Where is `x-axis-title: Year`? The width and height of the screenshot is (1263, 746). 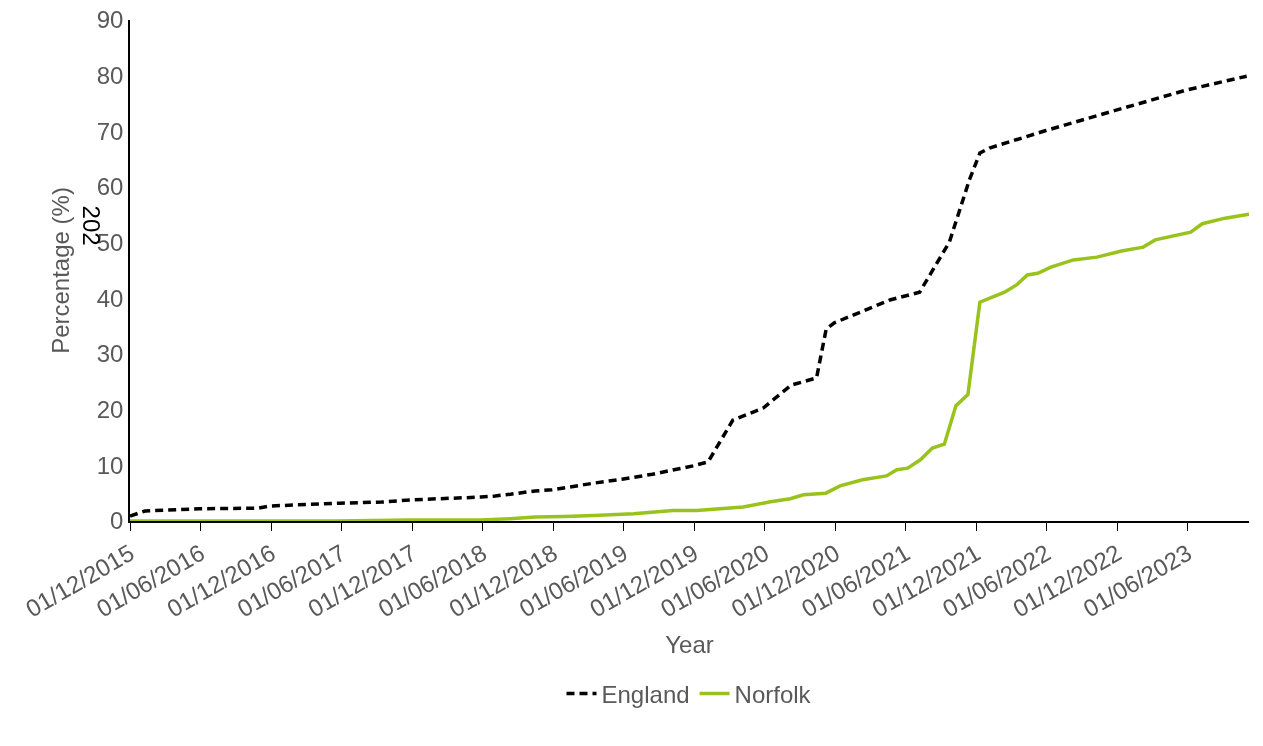 x-axis-title: Year is located at coordinates (689, 645).